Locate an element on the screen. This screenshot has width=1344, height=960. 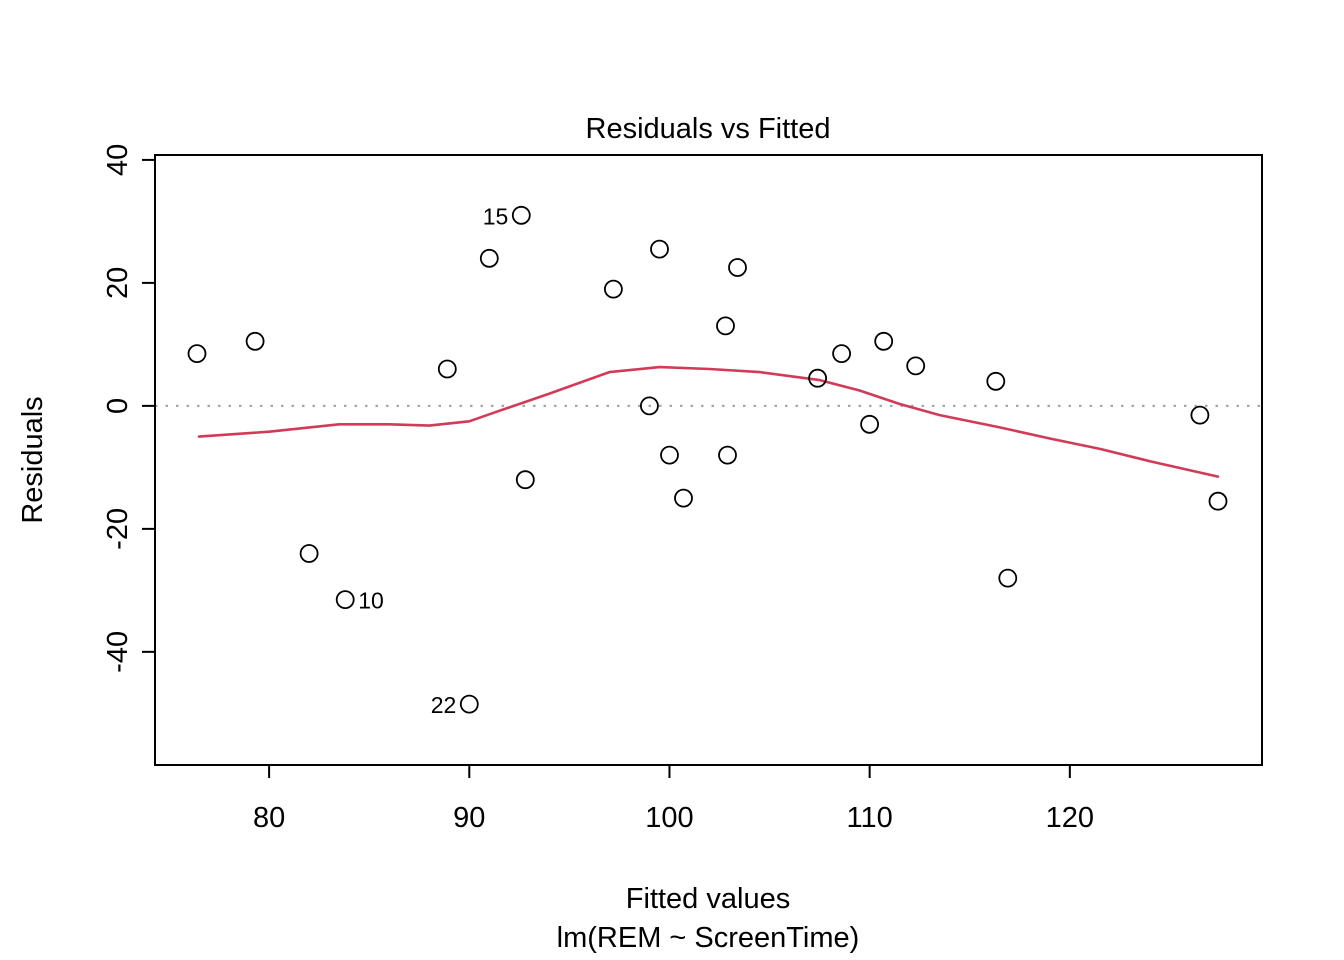
point-id-label: 10 is located at coordinates (371, 601).